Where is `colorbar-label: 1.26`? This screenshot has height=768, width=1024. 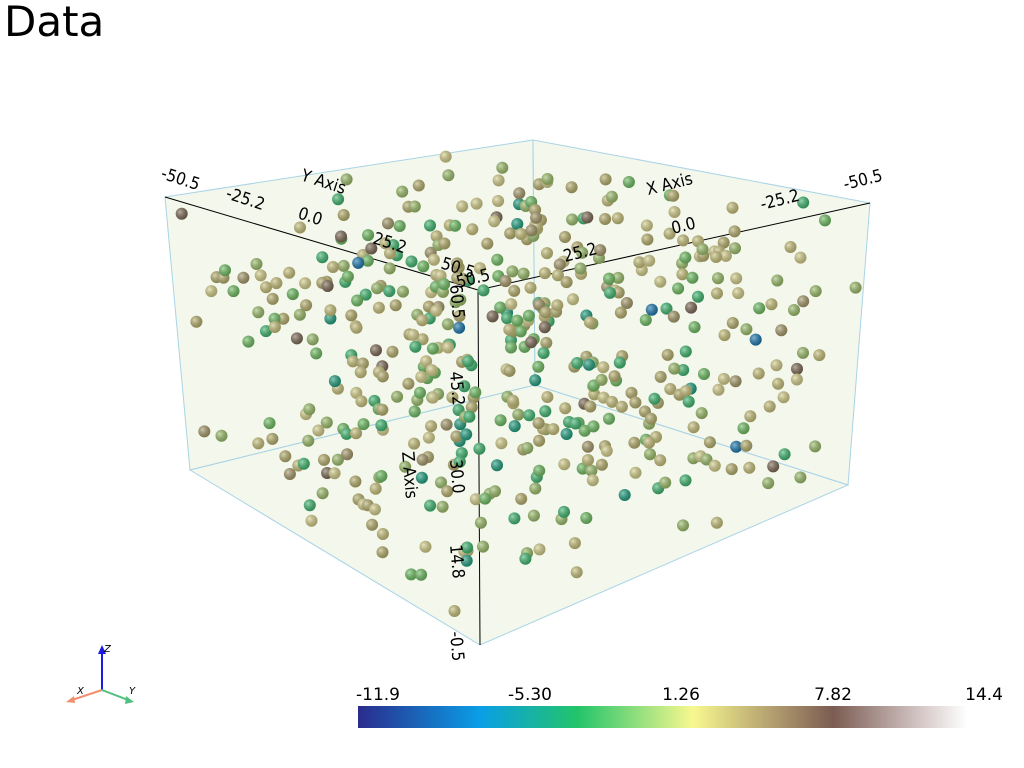 colorbar-label: 1.26 is located at coordinates (681, 695).